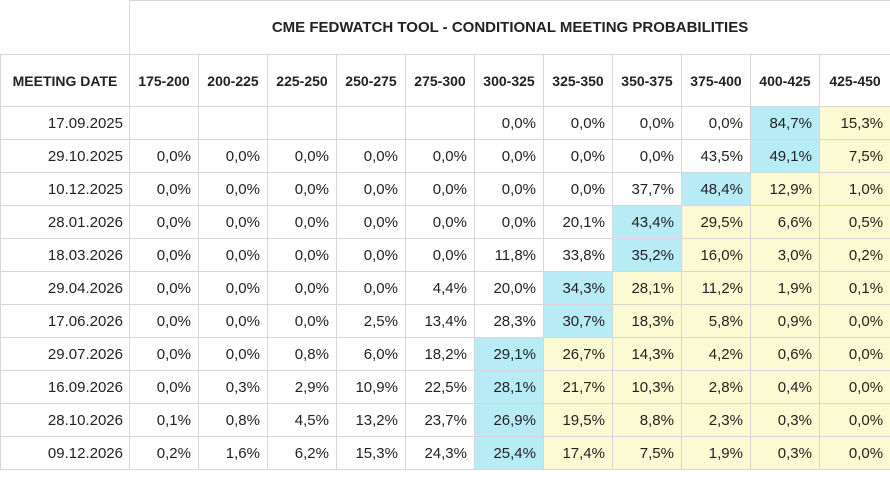 Image resolution: width=890 pixels, height=484 pixels. I want to click on probability-cell: 34,3%, so click(578, 288).